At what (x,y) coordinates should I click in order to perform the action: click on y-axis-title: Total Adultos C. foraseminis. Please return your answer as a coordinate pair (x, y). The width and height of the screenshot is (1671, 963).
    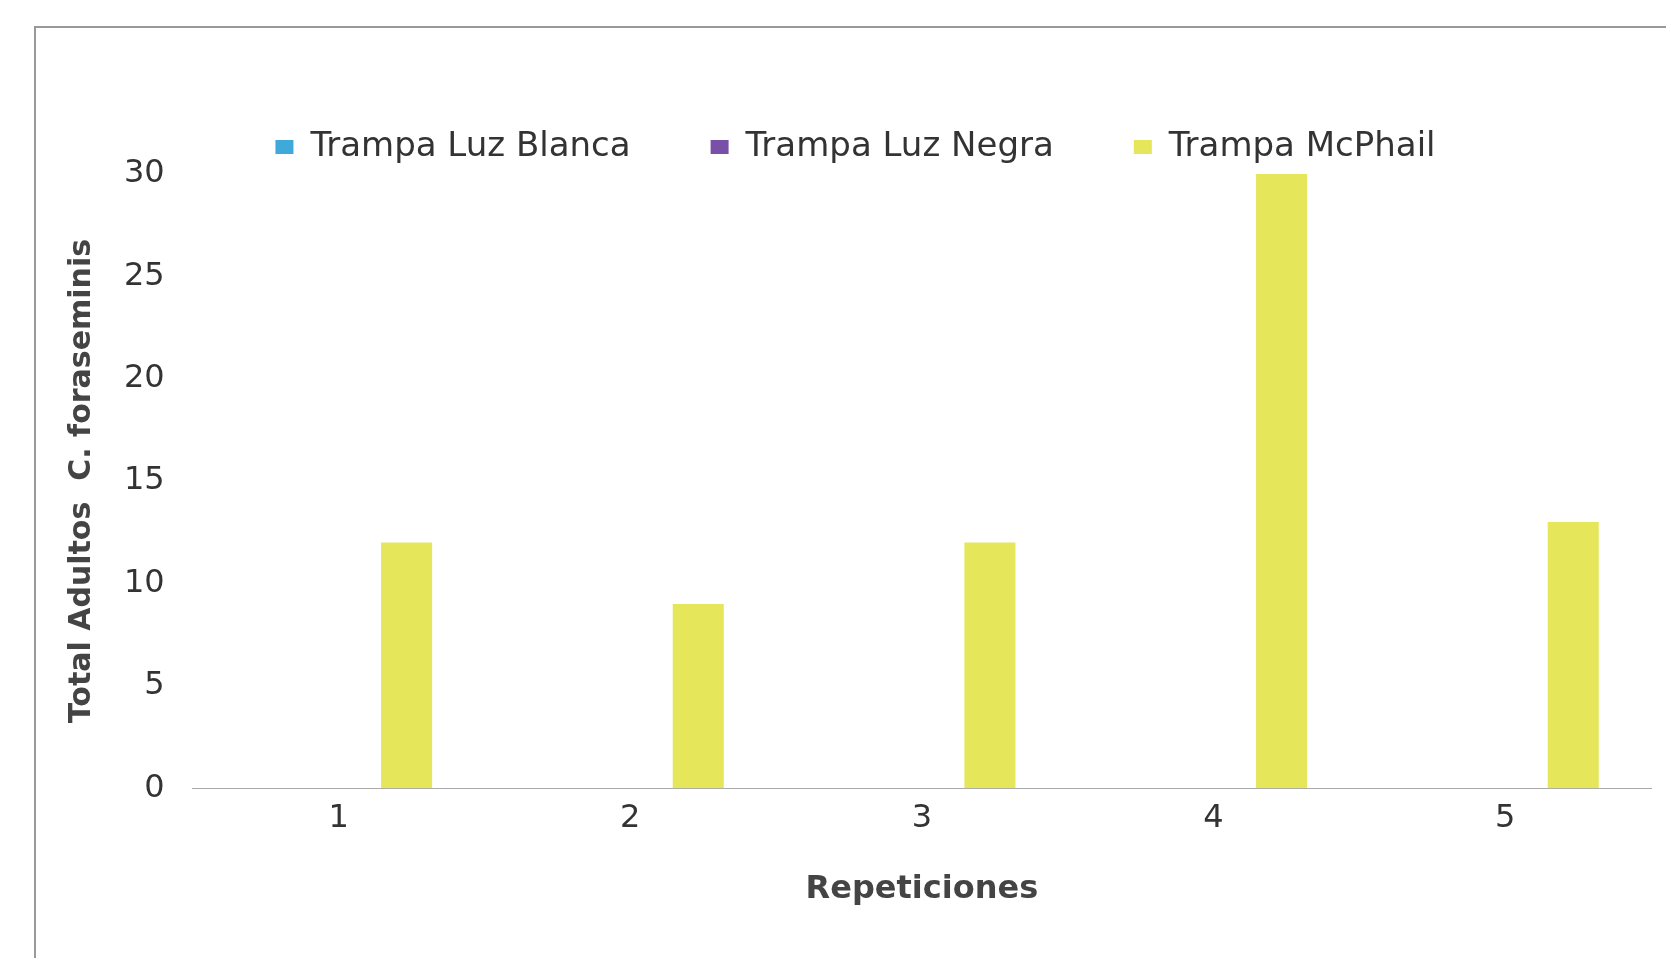
    Looking at the image, I should click on (79, 481).